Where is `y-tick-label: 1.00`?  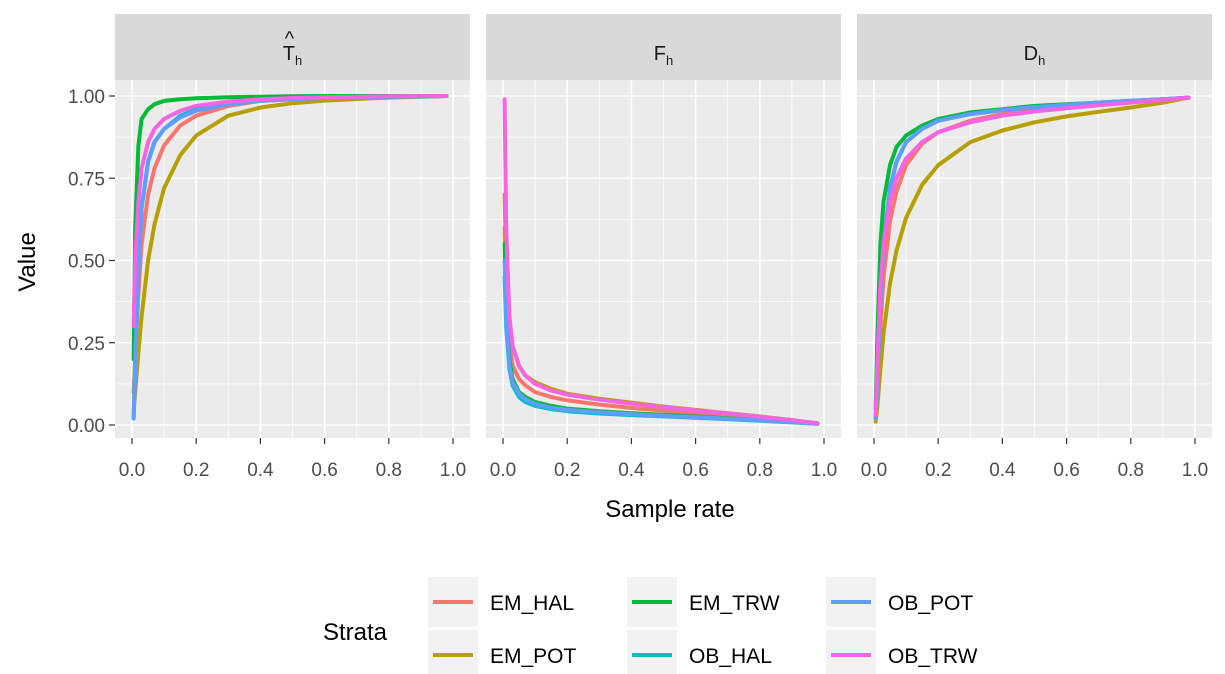 y-tick-label: 1.00 is located at coordinates (86, 97).